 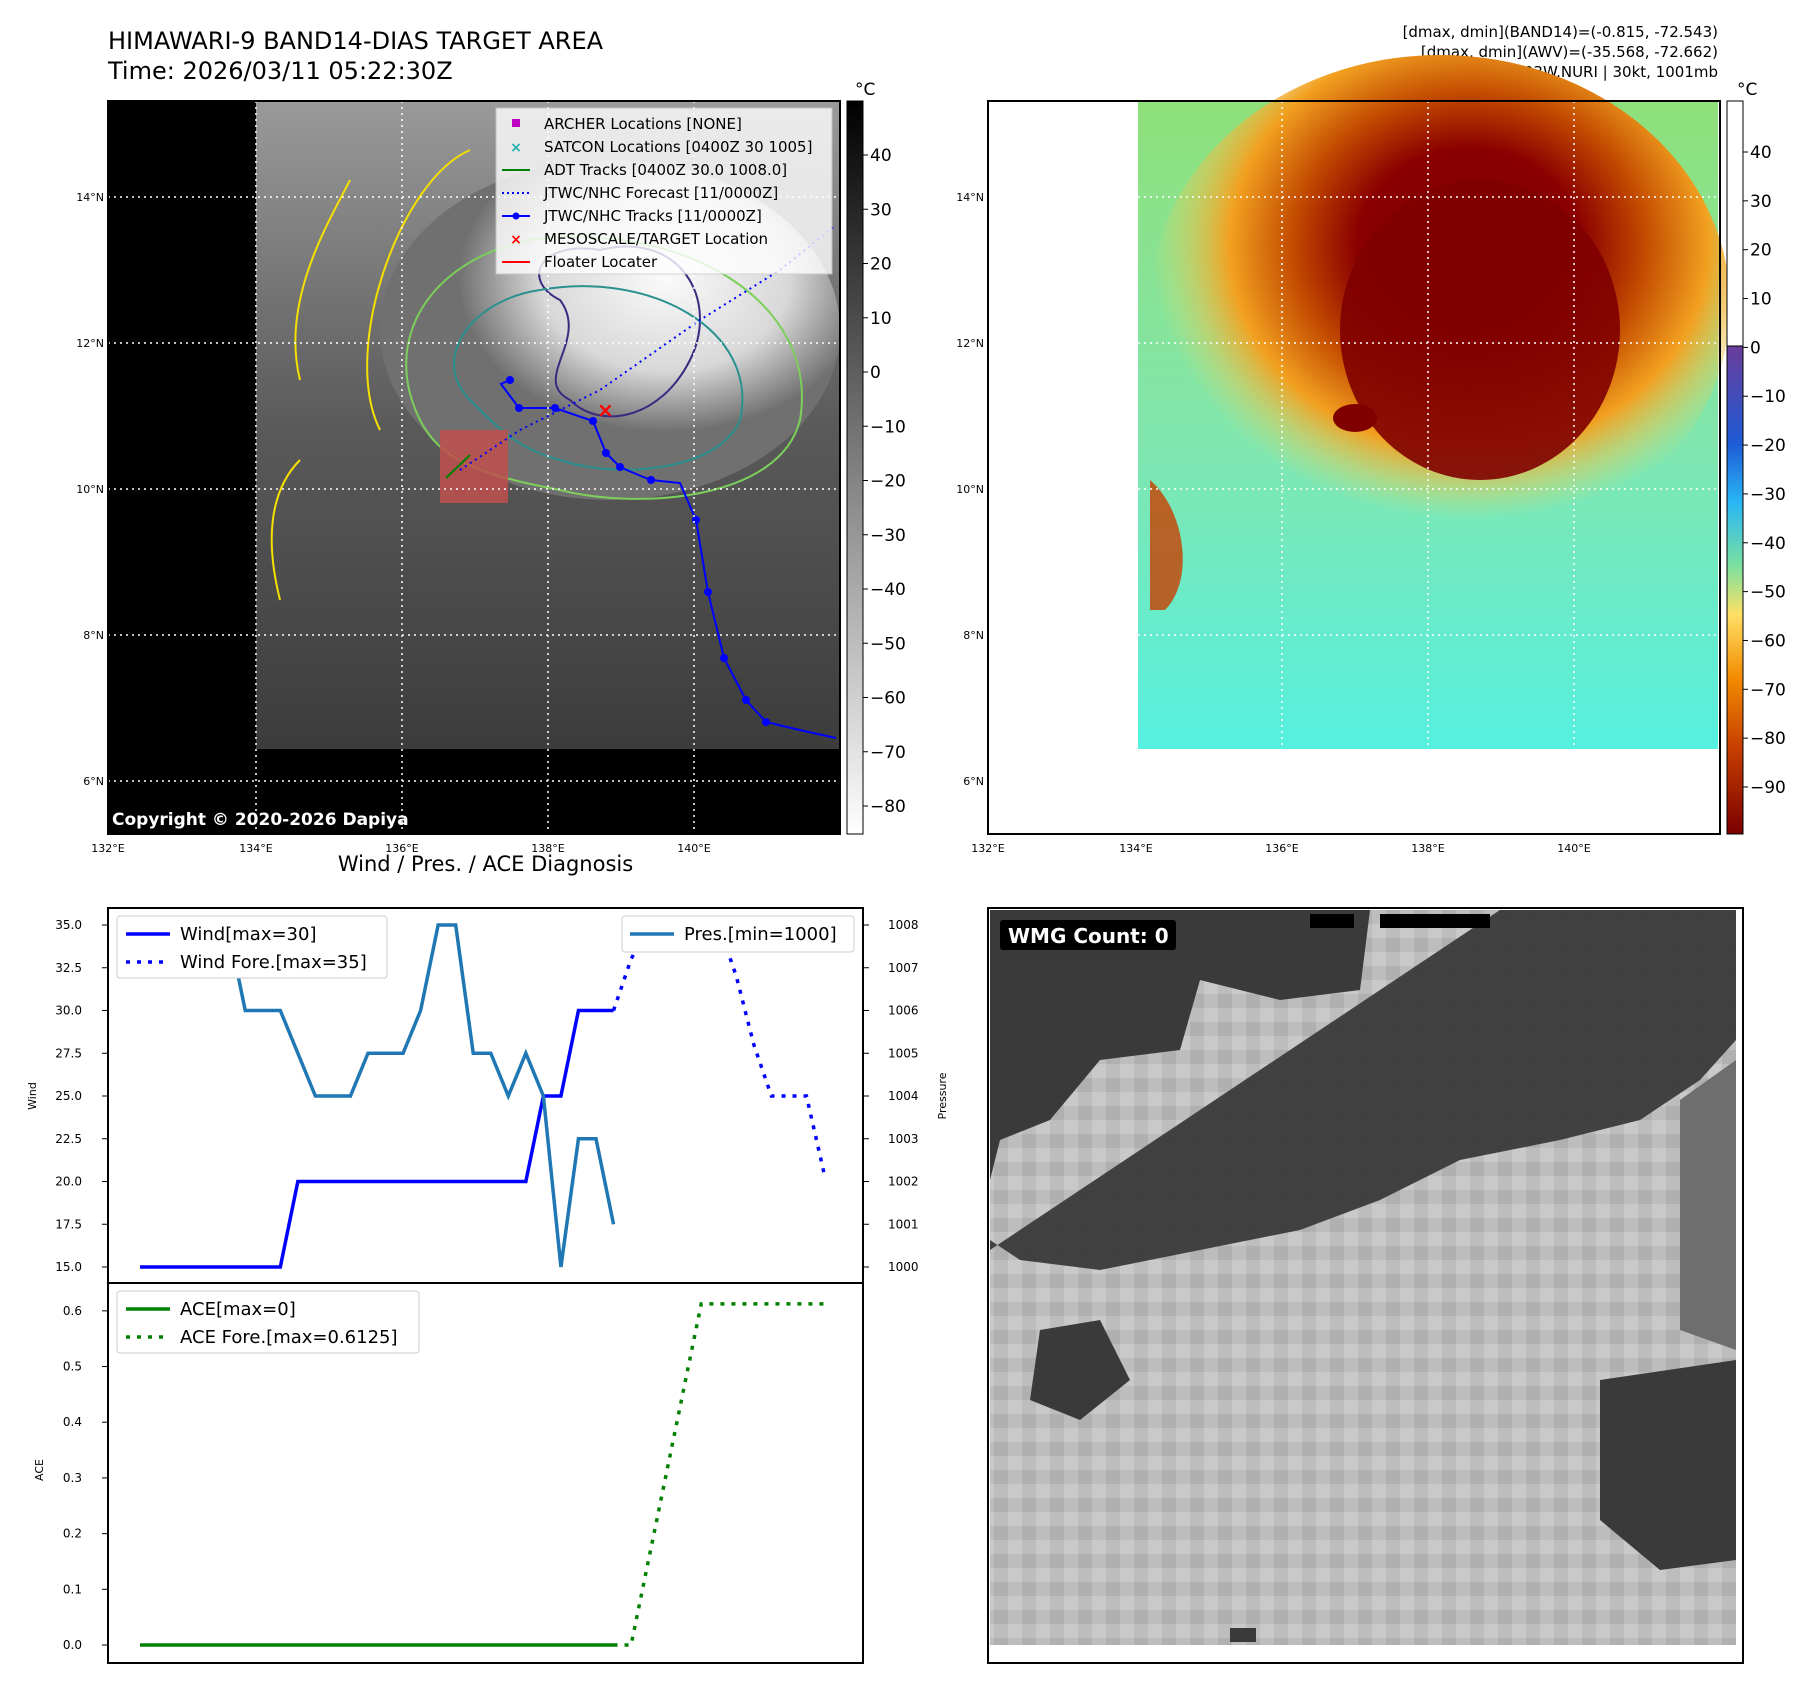 I want to click on legend-label: Floater Locater, so click(x=601, y=262).